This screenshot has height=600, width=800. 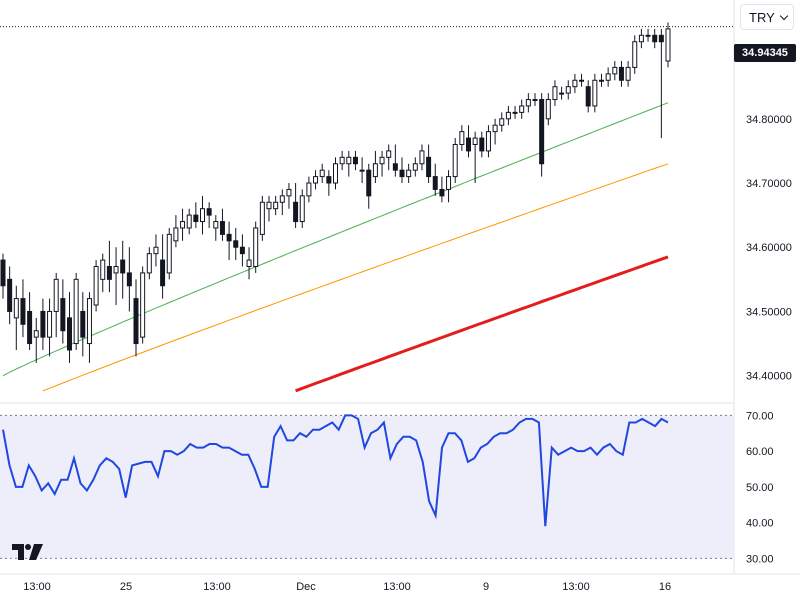 I want to click on time-tick-label: 16, so click(x=665, y=587).